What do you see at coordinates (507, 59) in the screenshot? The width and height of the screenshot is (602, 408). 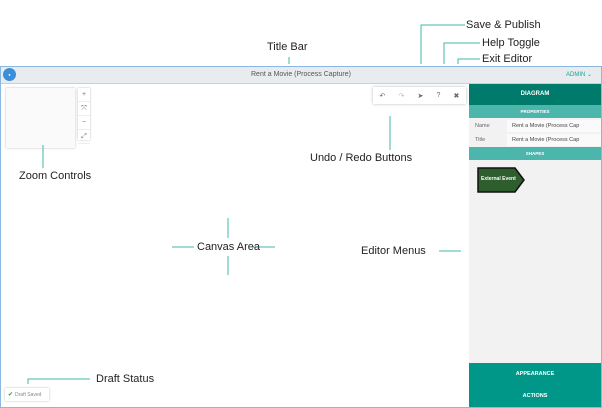 I see `annotation-exit-editor: Exit Editor` at bounding box center [507, 59].